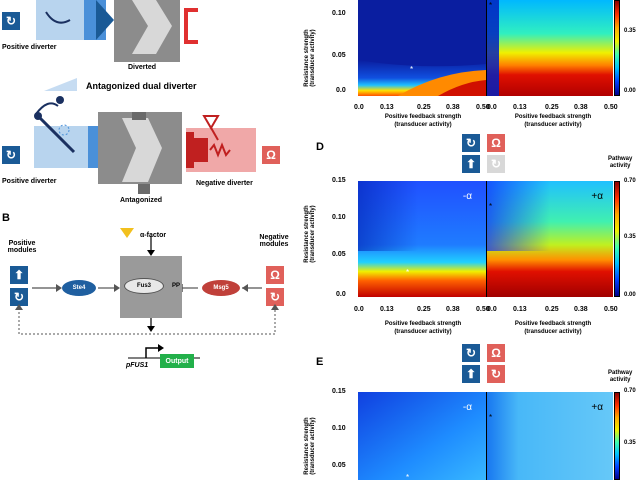  I want to click on d-module-refresh-grey: ↻, so click(496, 164).